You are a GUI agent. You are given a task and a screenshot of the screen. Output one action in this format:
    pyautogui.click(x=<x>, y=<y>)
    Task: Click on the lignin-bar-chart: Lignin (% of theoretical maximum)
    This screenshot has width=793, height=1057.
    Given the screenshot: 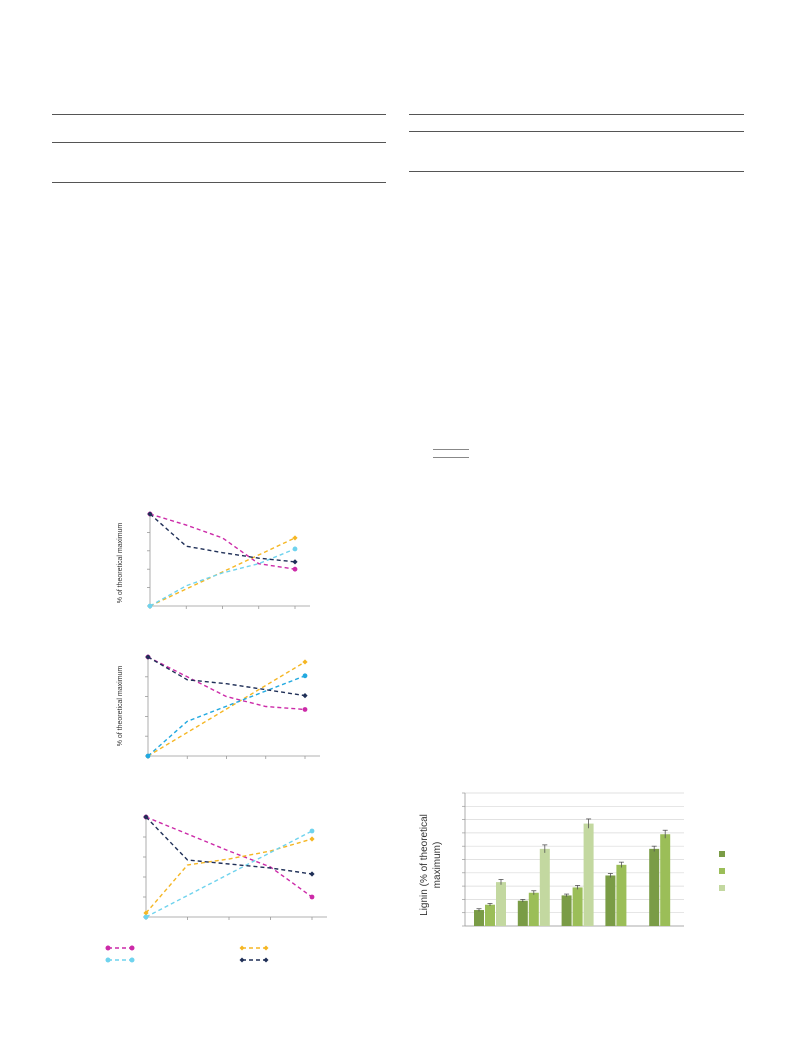 What is the action you would take?
    pyautogui.click(x=551, y=859)
    